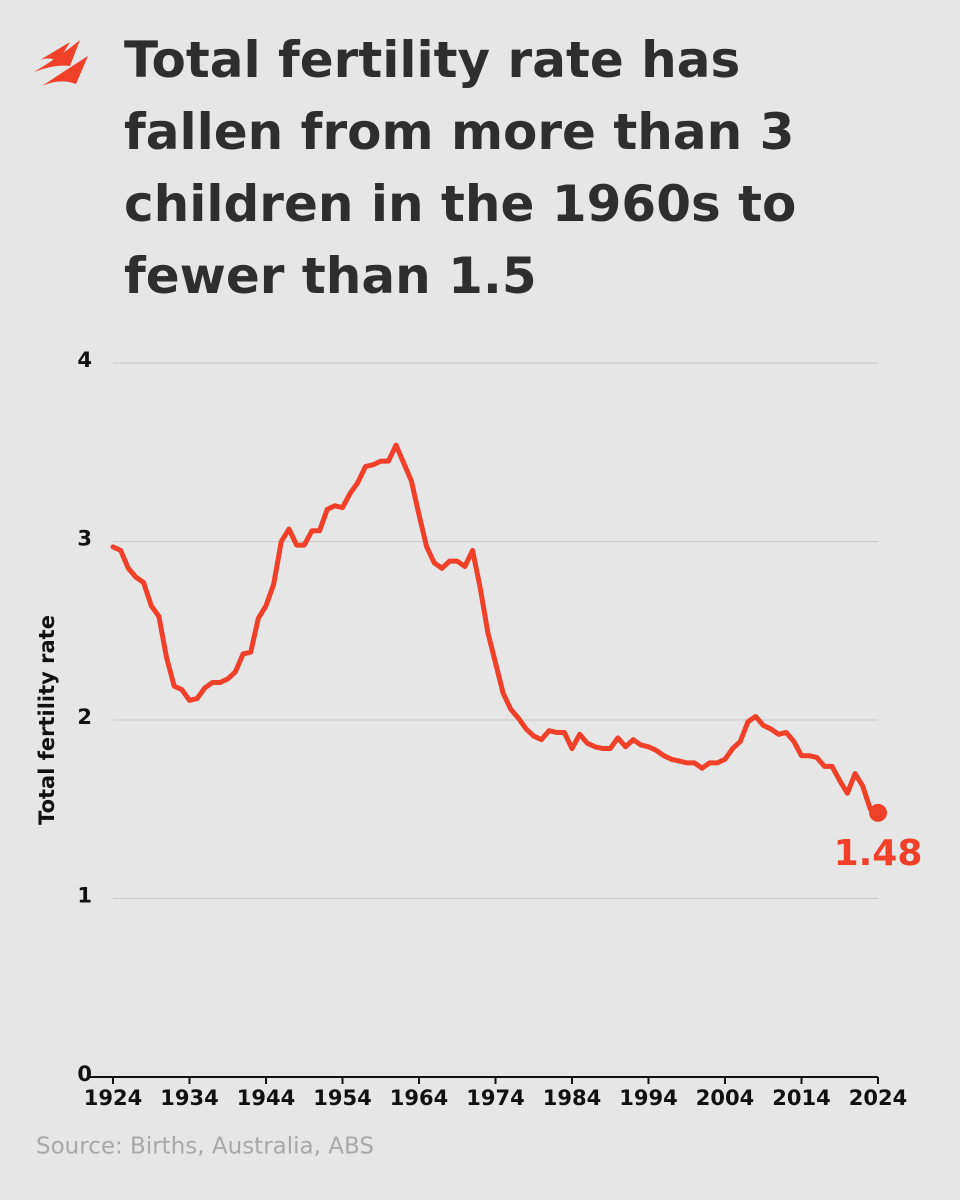  What do you see at coordinates (342, 1098) in the screenshot?
I see `x-tick-label: 1954` at bounding box center [342, 1098].